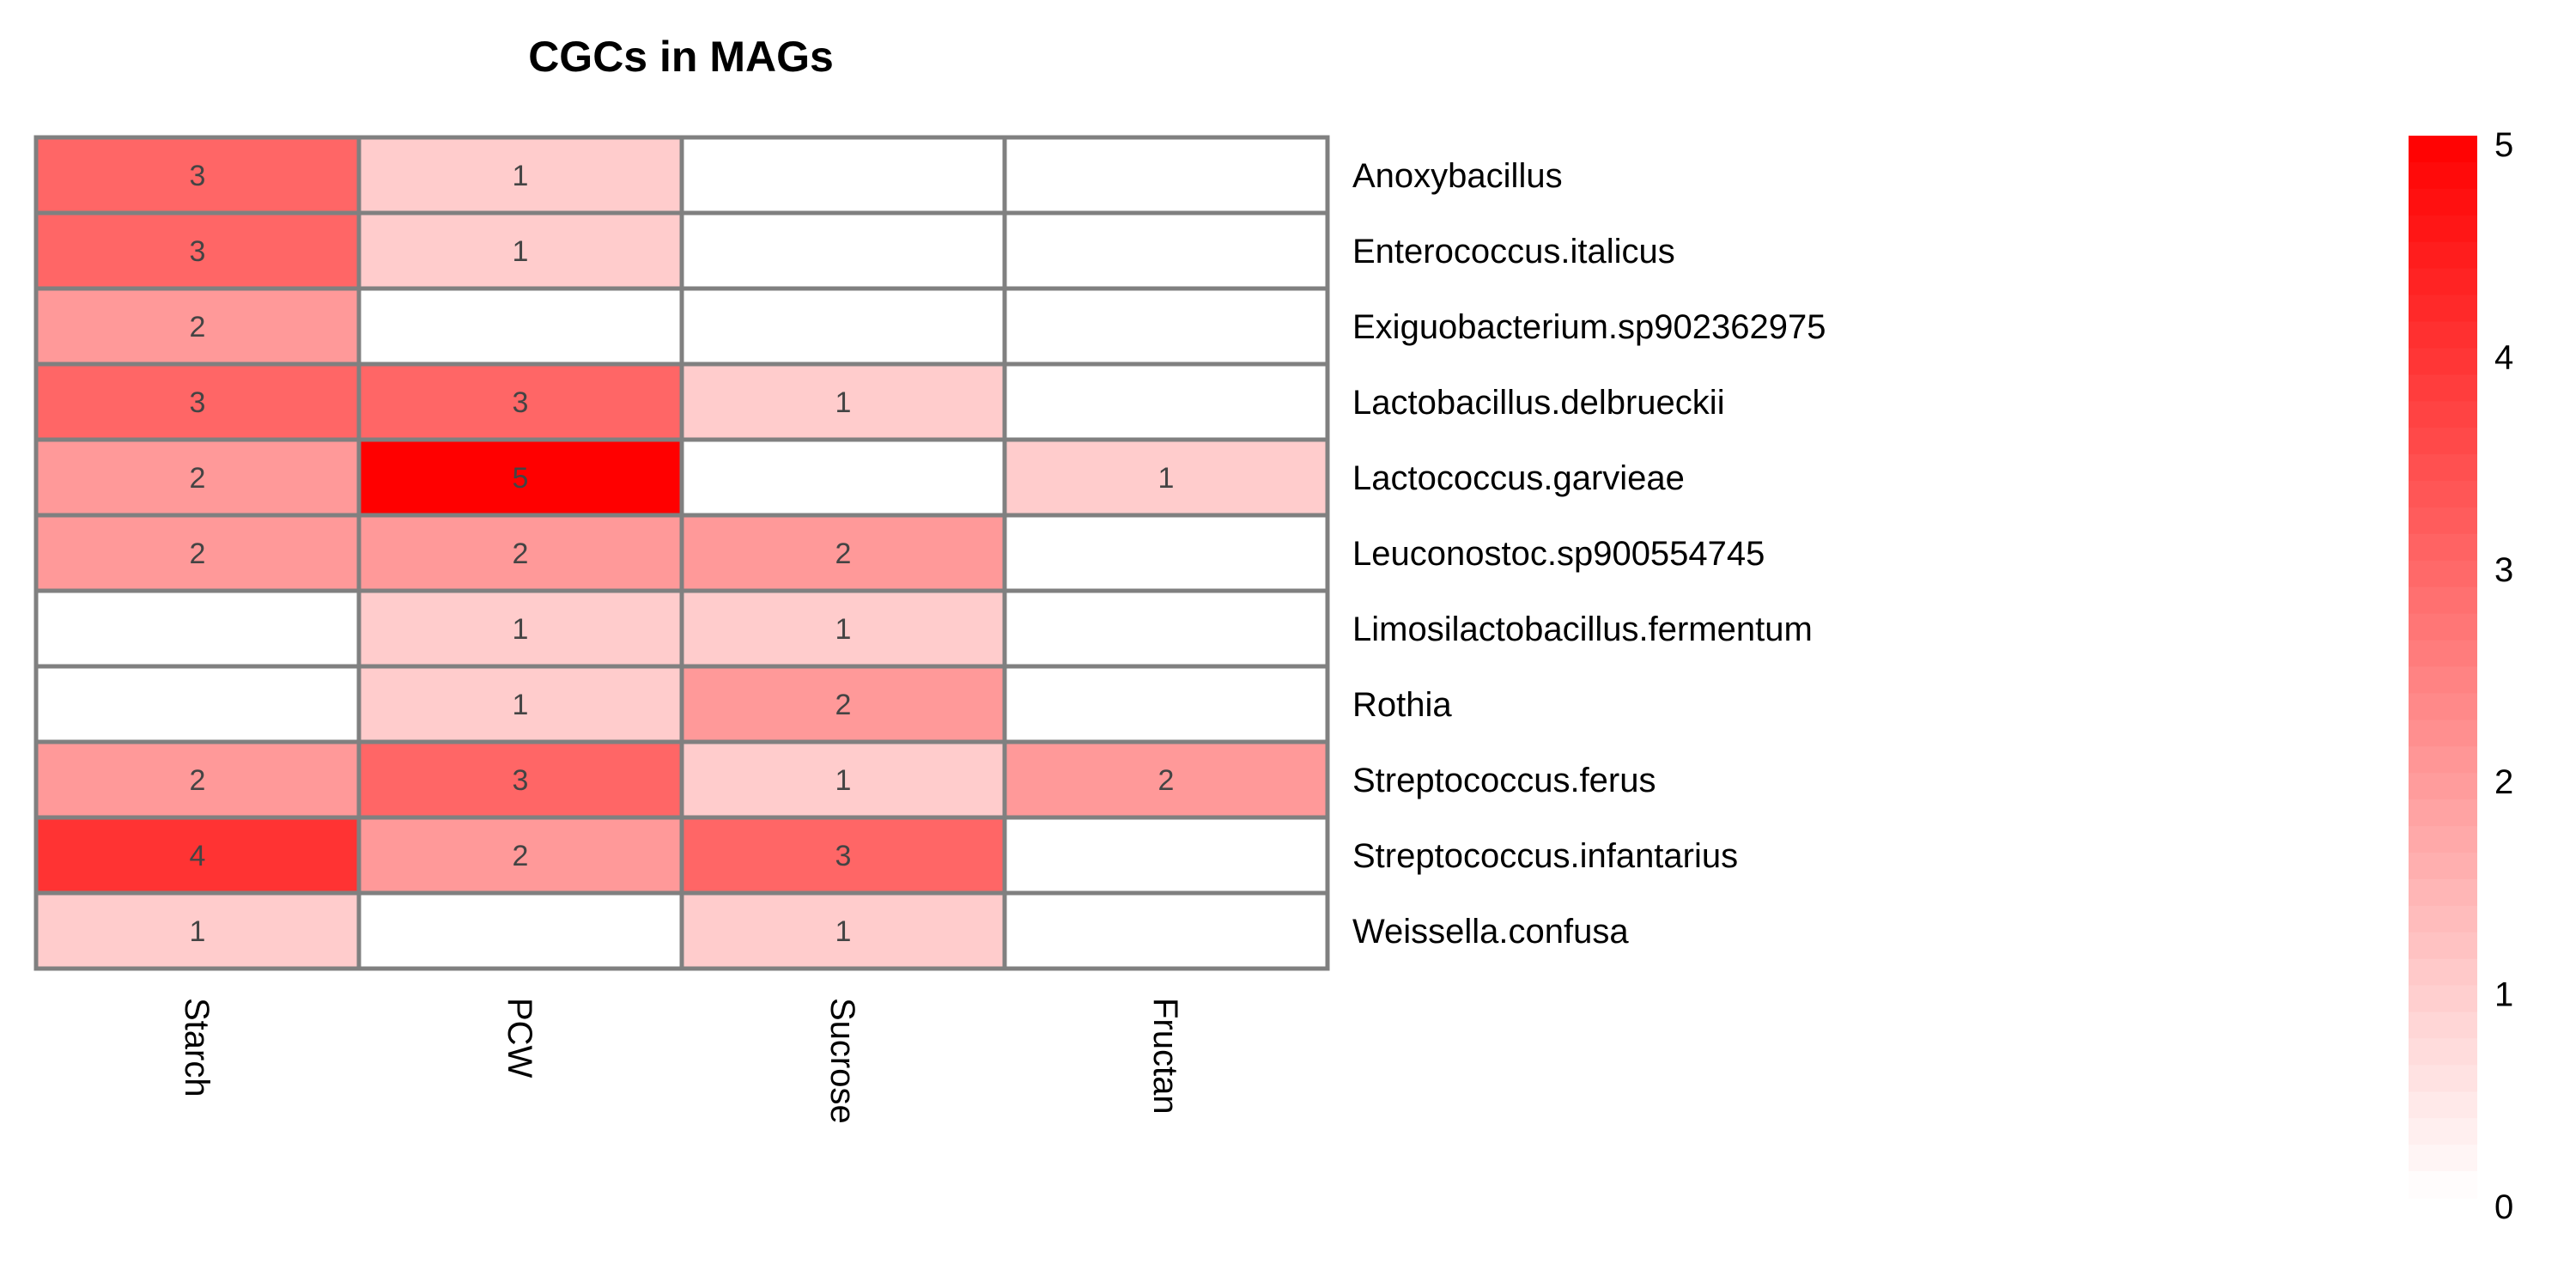  I want to click on cell-value-label: 4, so click(198, 856).